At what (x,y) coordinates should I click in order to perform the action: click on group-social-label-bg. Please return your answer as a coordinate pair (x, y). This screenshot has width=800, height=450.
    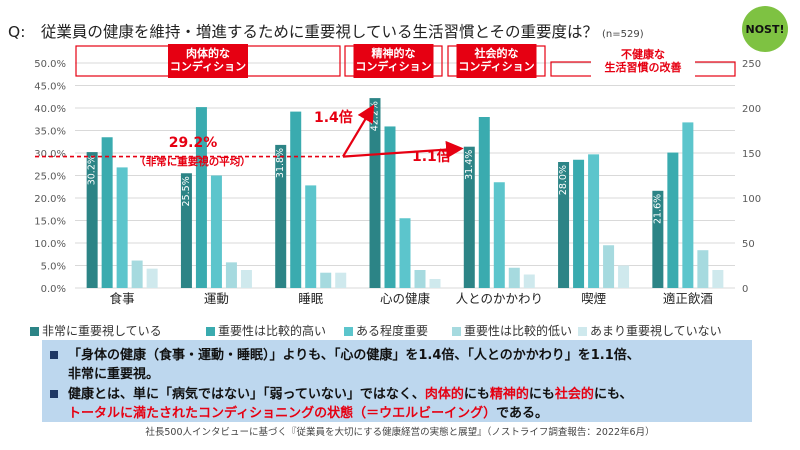
    Looking at the image, I should click on (496, 61).